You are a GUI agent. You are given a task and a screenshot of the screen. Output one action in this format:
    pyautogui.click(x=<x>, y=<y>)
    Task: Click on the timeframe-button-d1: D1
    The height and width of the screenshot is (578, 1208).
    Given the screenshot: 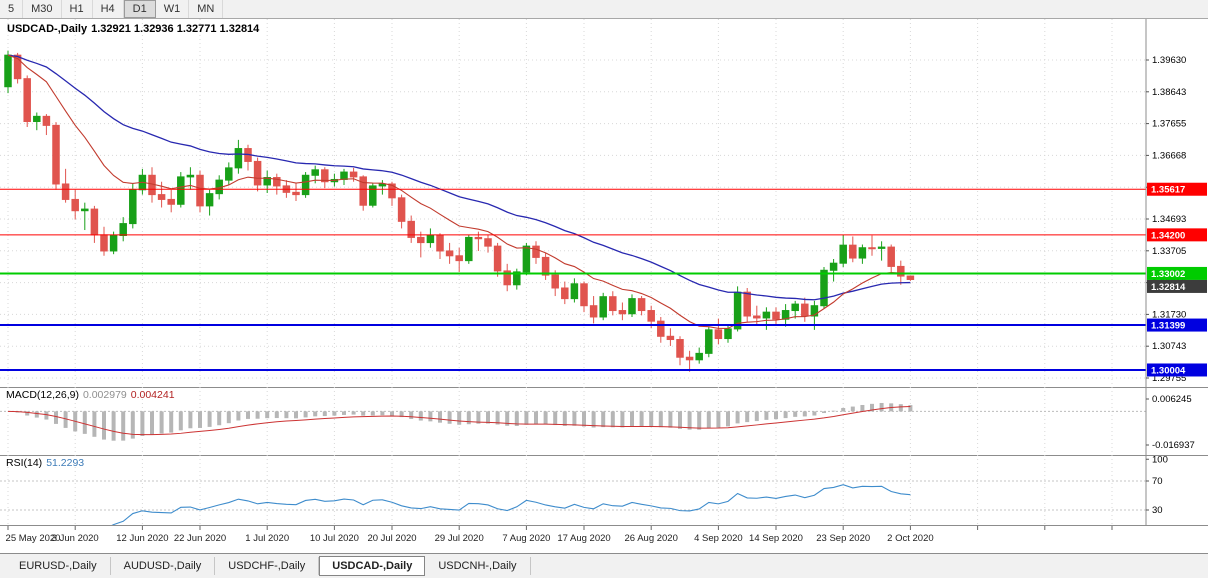 What is the action you would take?
    pyautogui.click(x=139, y=9)
    